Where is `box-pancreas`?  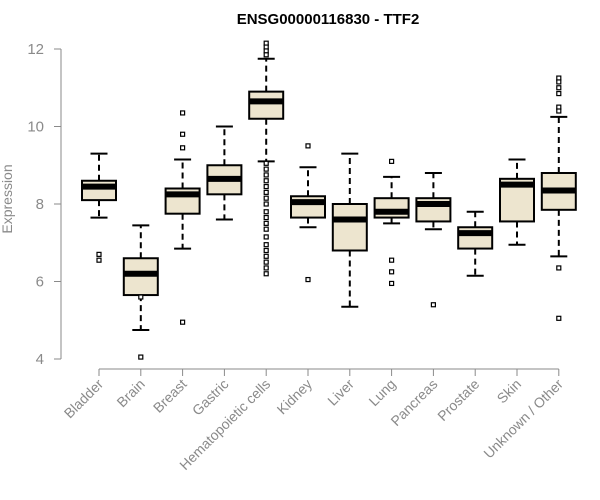 box-pancreas is located at coordinates (433, 240).